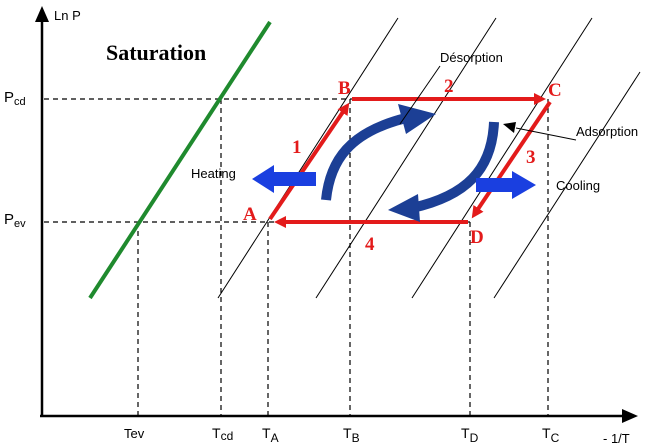 The height and width of the screenshot is (448, 656). What do you see at coordinates (578, 185) in the screenshot?
I see `cooling-label: Cooling` at bounding box center [578, 185].